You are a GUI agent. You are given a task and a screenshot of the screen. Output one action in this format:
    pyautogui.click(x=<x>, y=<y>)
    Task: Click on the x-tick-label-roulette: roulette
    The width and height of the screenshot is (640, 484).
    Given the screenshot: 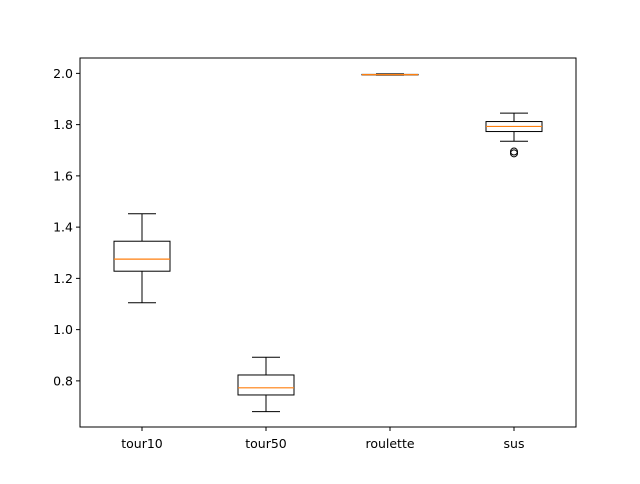 What is the action you would take?
    pyautogui.click(x=389, y=443)
    